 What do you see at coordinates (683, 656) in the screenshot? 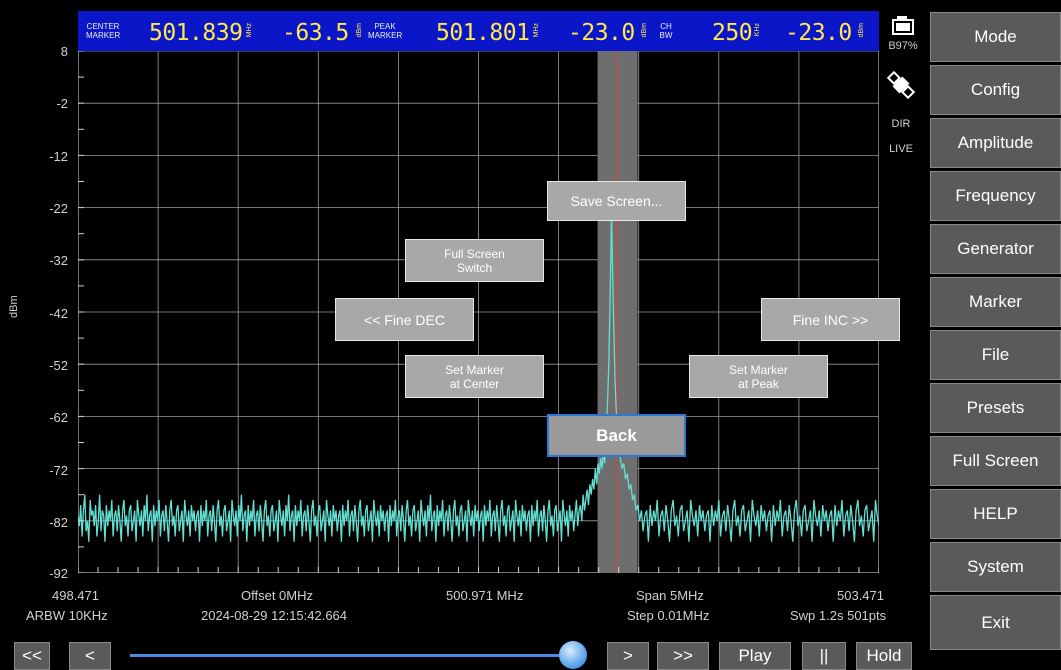
I see `fast-forward-button: >>` at bounding box center [683, 656].